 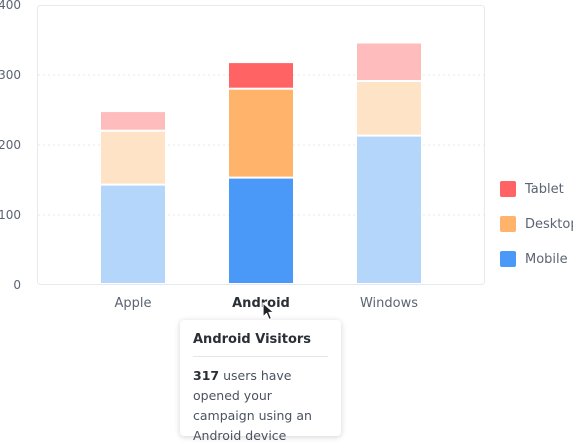 What do you see at coordinates (268, 311) in the screenshot?
I see `mouse-pointer-icon` at bounding box center [268, 311].